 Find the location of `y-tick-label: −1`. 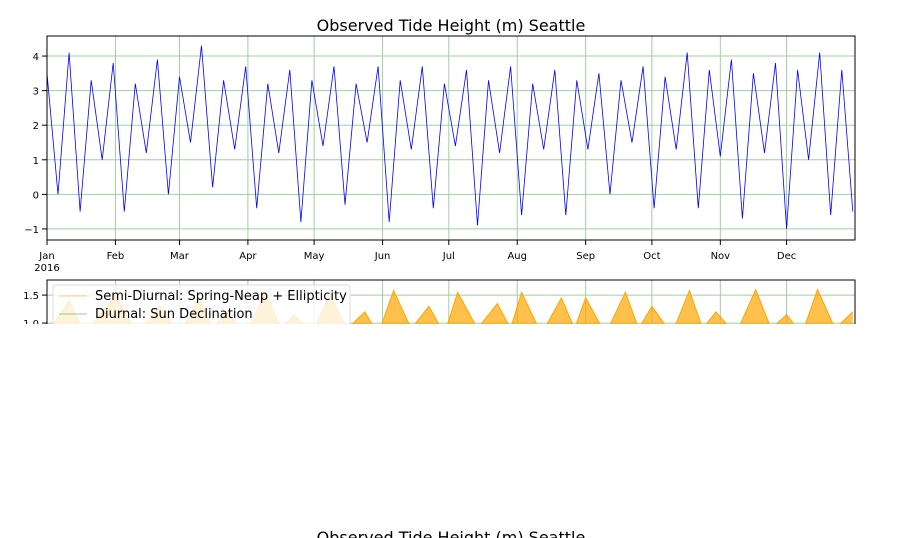

y-tick-label: −1 is located at coordinates (31, 230).